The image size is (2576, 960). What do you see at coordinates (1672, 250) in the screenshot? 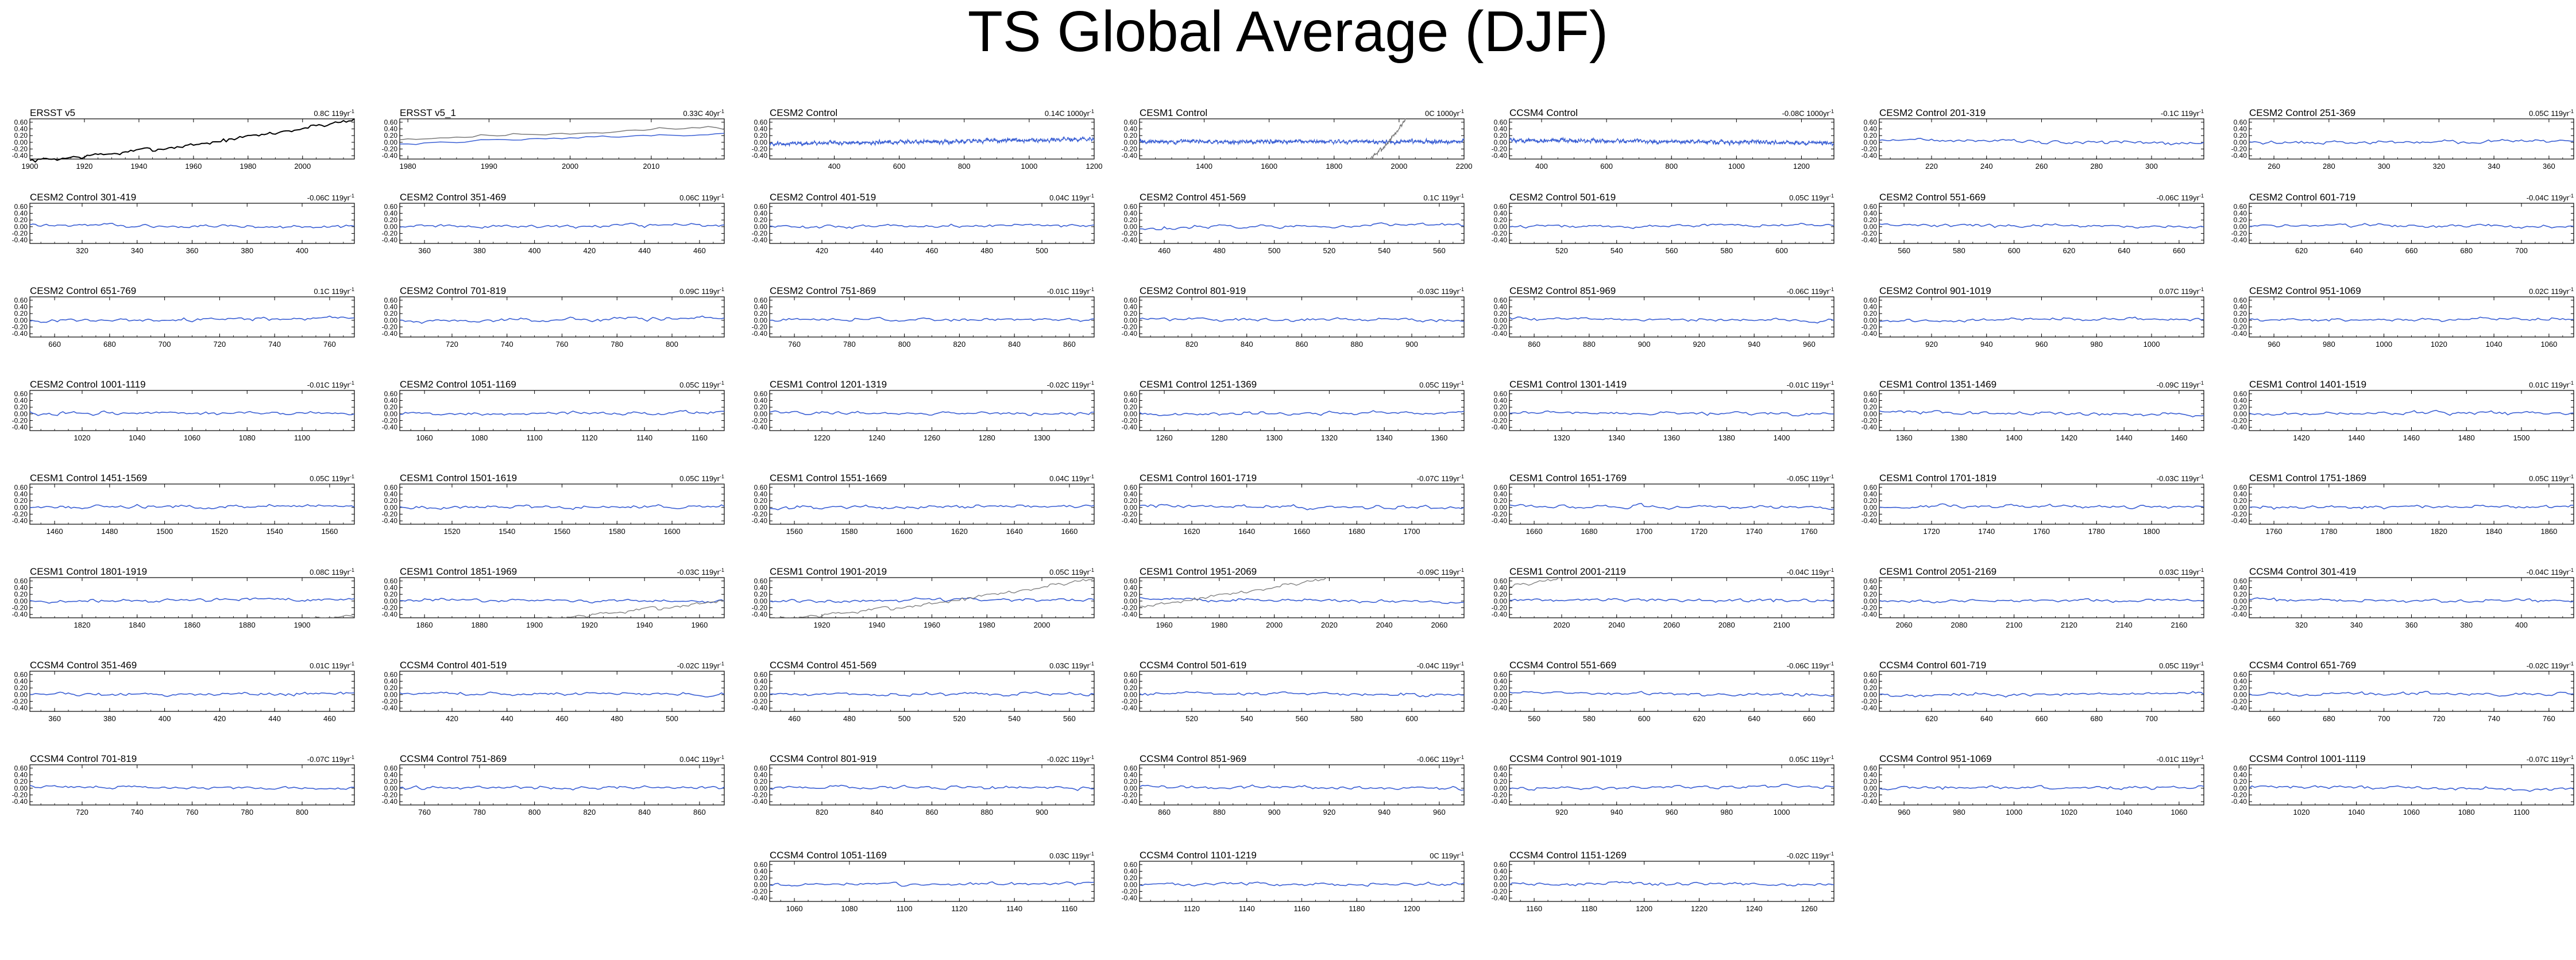
I see `x-tick-label: 560` at bounding box center [1672, 250].